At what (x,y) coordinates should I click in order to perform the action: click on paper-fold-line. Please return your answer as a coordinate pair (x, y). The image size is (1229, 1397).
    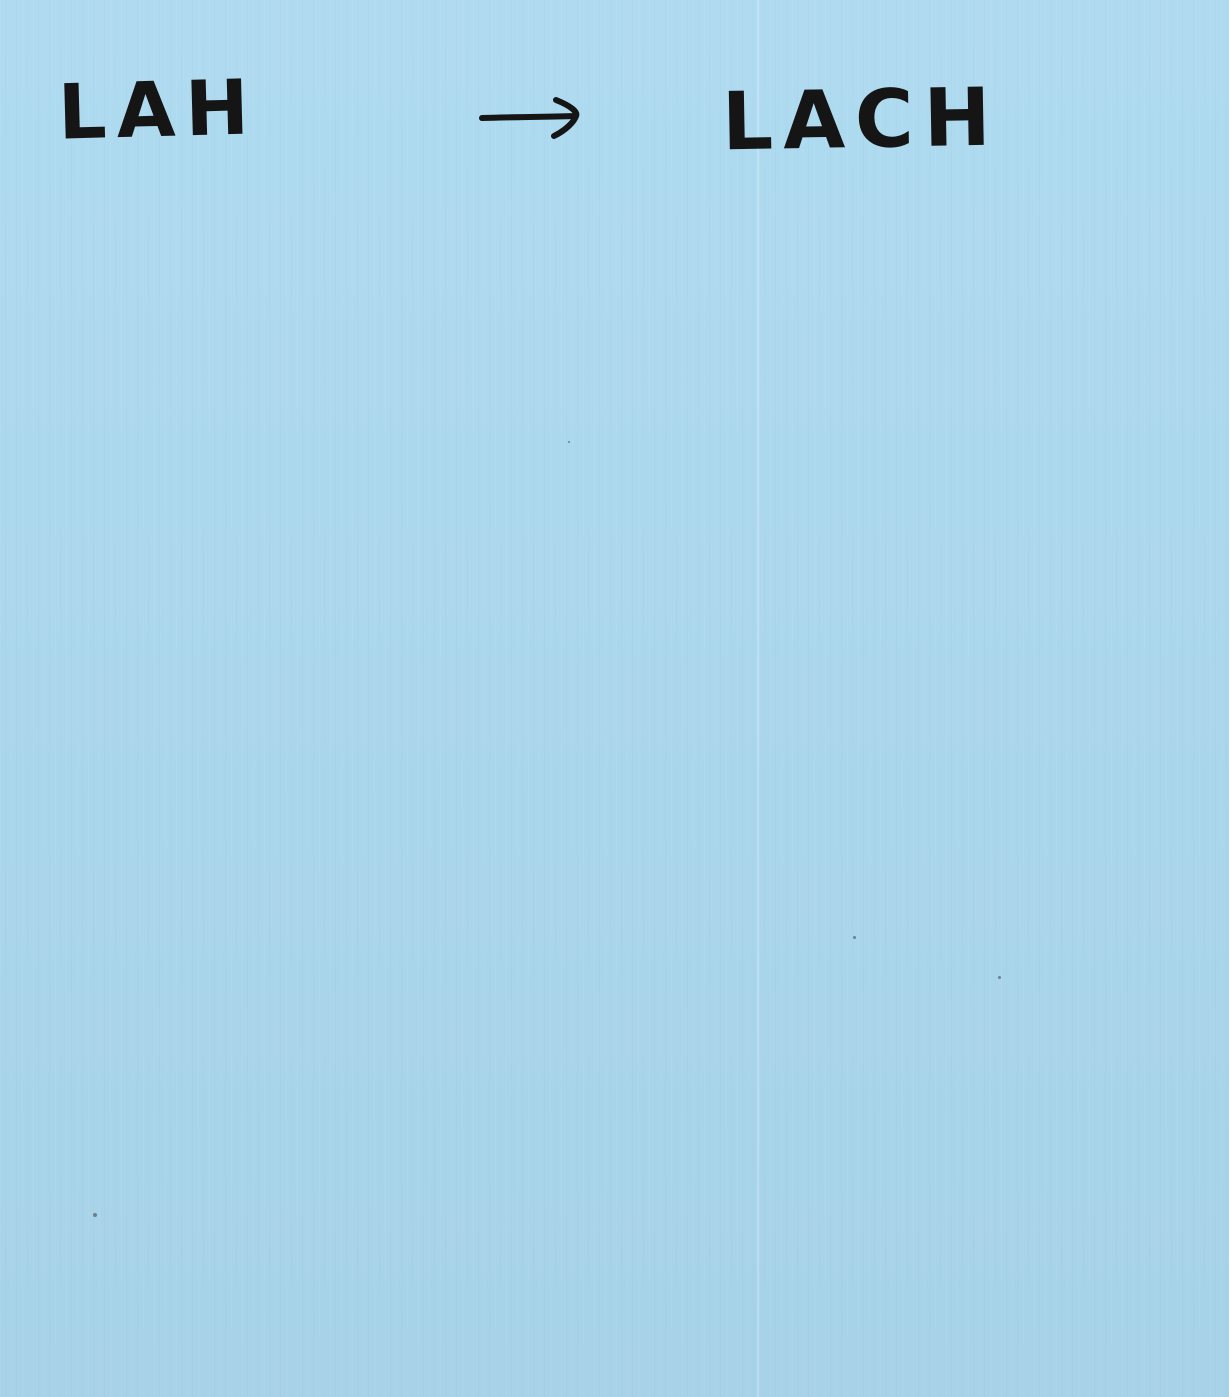
    Looking at the image, I should click on (758, 698).